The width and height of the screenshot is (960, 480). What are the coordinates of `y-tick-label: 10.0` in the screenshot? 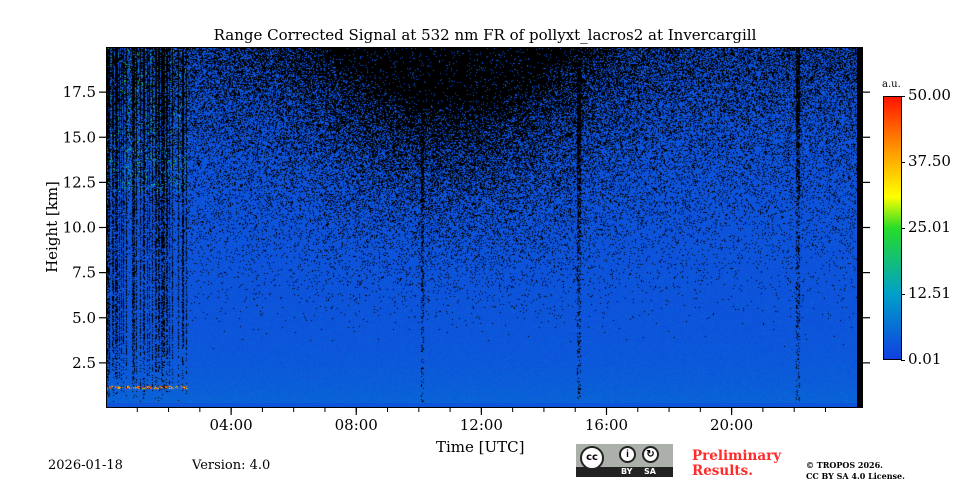 It's located at (79, 228).